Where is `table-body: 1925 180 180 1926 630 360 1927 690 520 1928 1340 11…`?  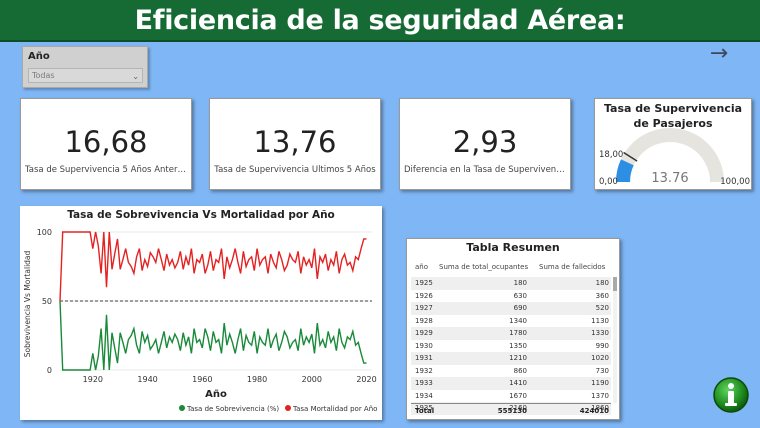
table-body: 1925 180 180 1926 630 360 1927 690 520 1928 1340 11… is located at coordinates (511, 346).